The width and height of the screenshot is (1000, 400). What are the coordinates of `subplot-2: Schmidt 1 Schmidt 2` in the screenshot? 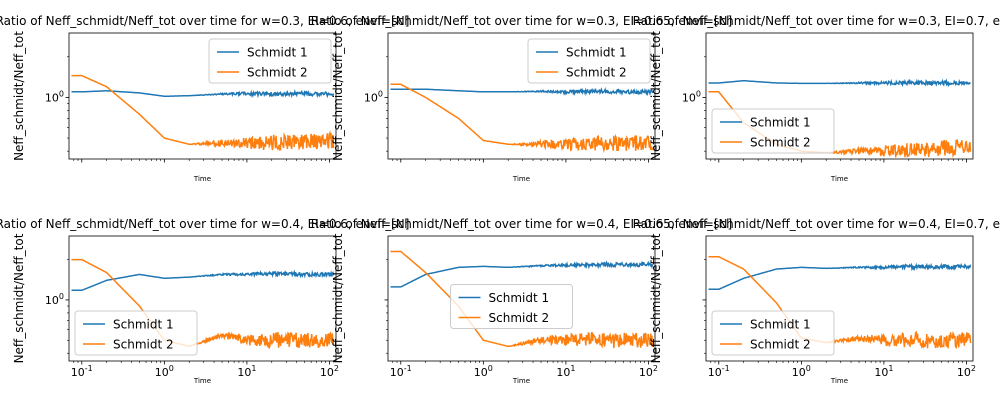 It's located at (520, 97).